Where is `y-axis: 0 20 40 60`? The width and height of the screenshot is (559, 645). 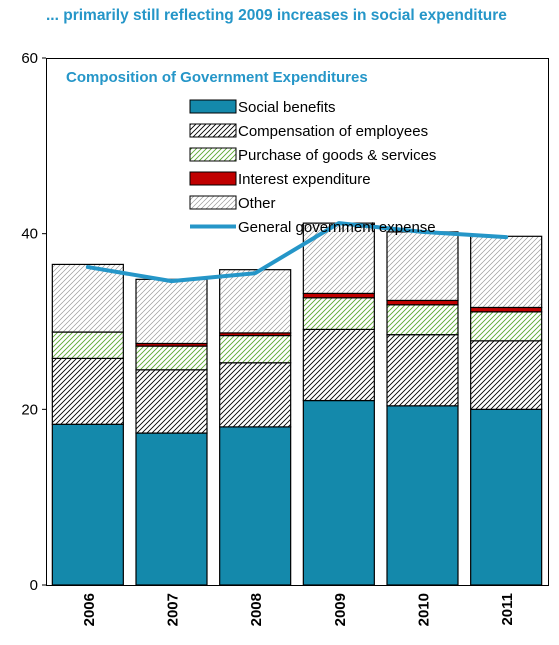
y-axis: 0 20 40 60 is located at coordinates (33, 322).